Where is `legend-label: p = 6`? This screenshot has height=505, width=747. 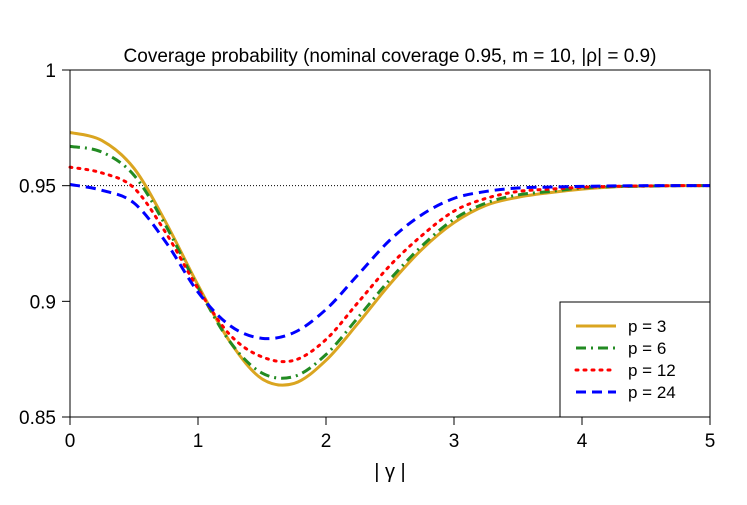 legend-label: p = 6 is located at coordinates (647, 348).